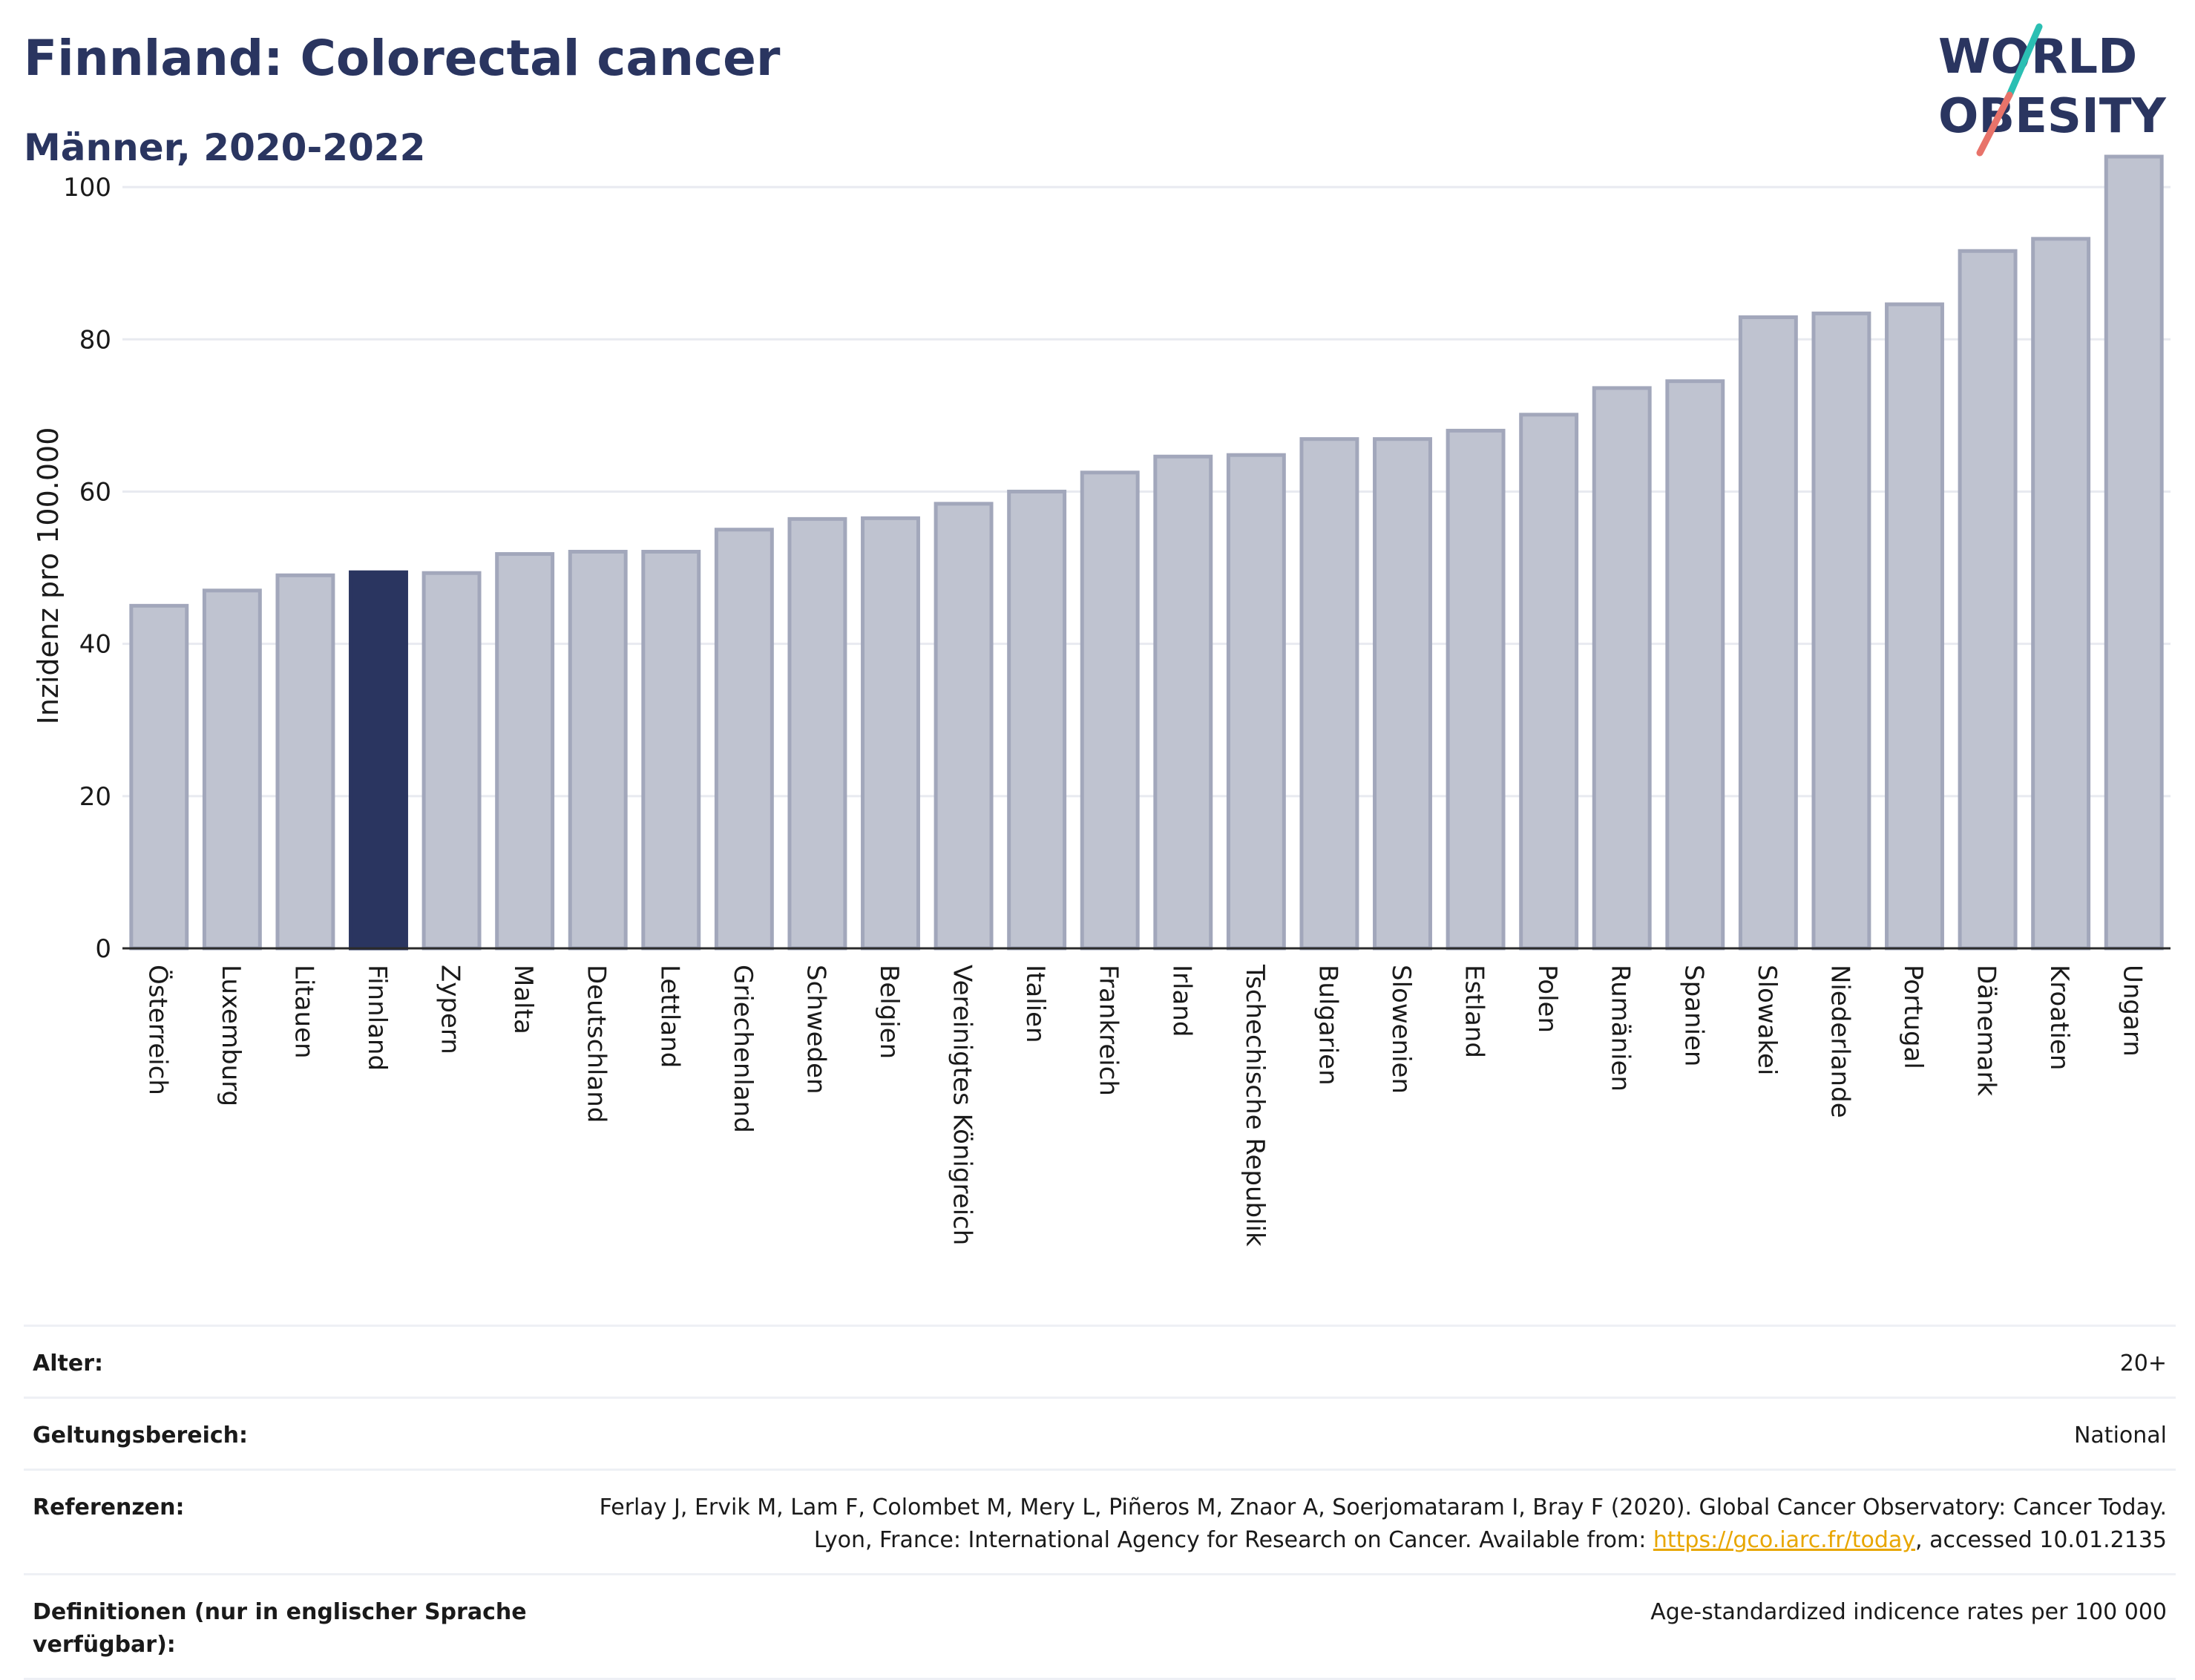 This screenshot has width=2195, height=1680. What do you see at coordinates (377, 1018) in the screenshot?
I see `x-tick-label: Finnland` at bounding box center [377, 1018].